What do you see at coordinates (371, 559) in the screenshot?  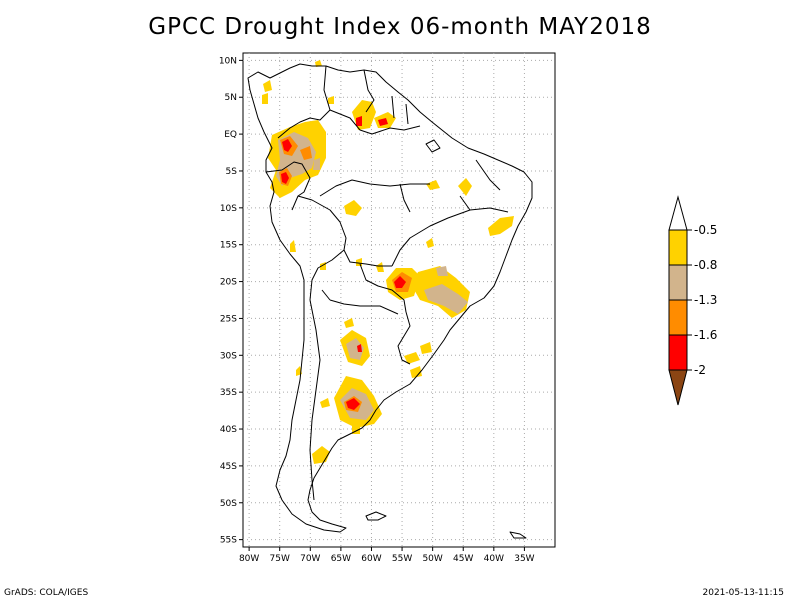 I see `lon-tick-label: 60W` at bounding box center [371, 559].